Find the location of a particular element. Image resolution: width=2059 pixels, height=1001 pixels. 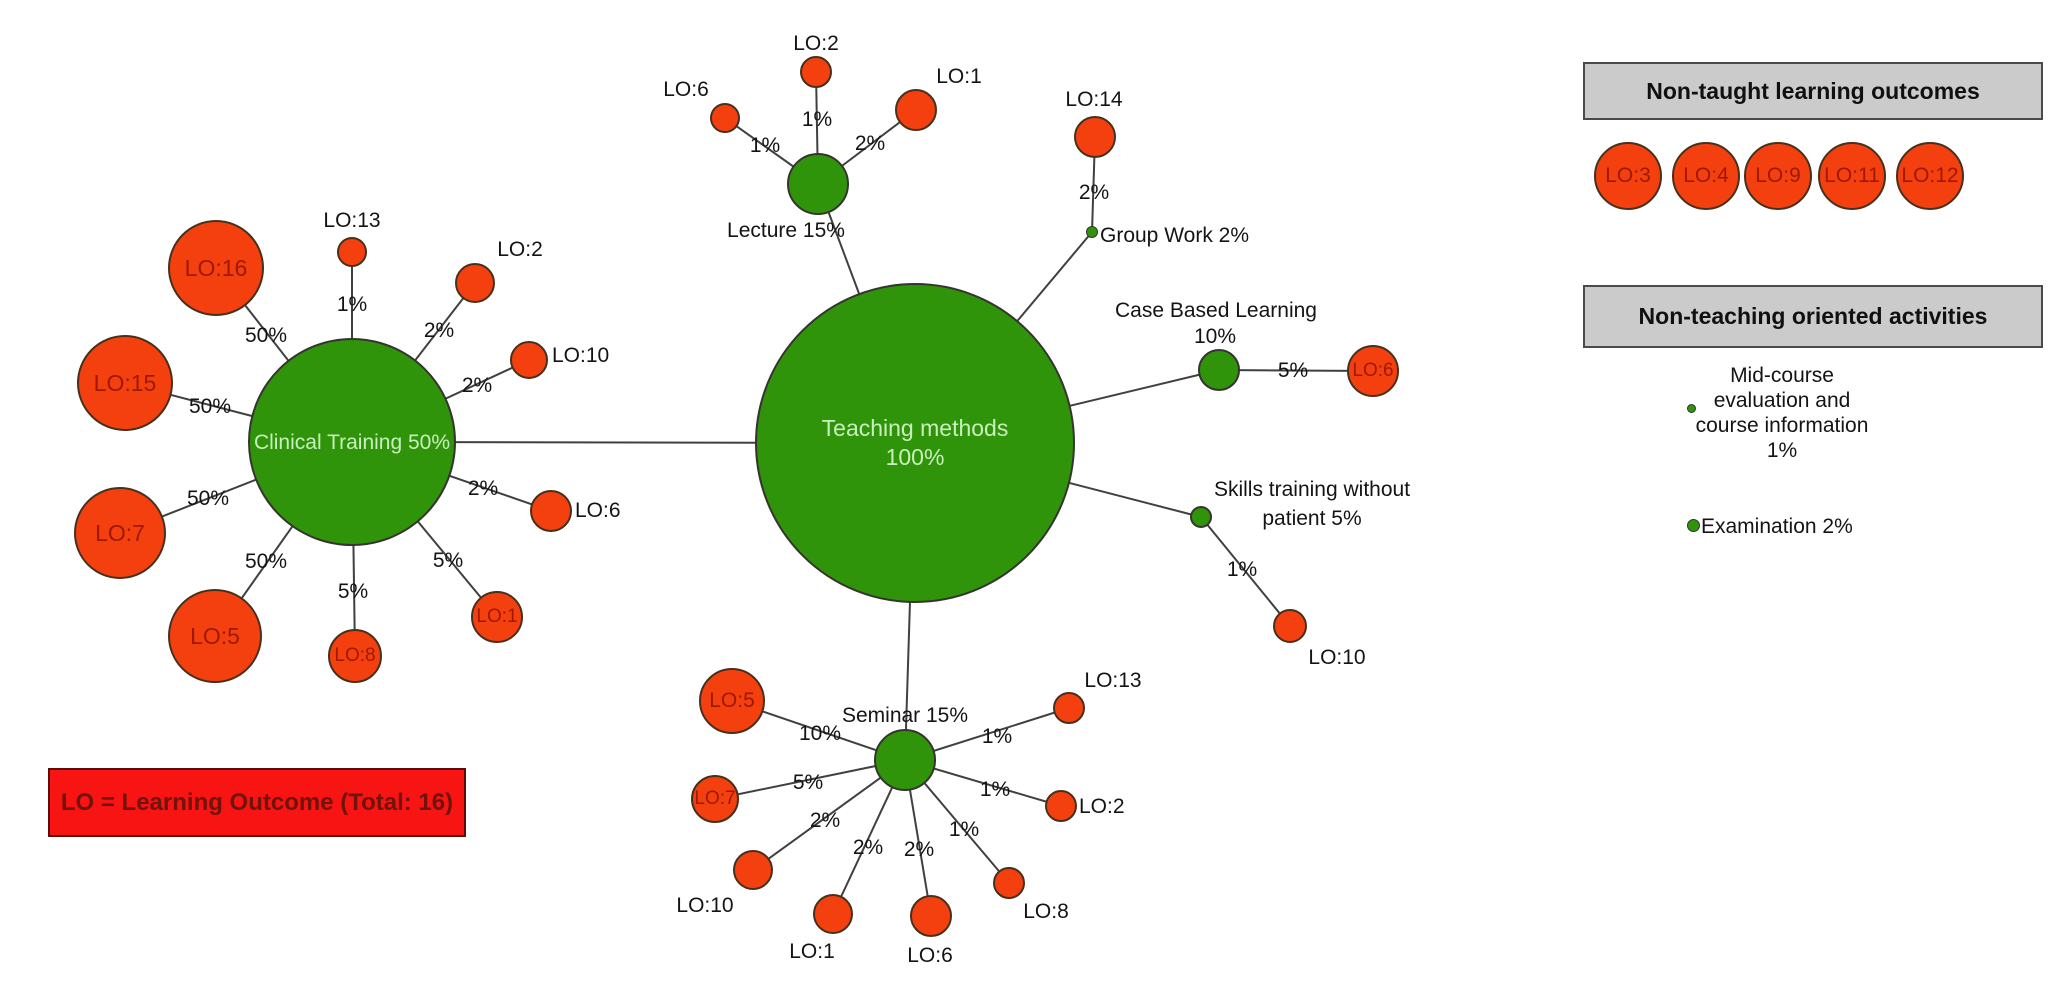

lo-node-clinical-16: LO:16 is located at coordinates (216, 268).